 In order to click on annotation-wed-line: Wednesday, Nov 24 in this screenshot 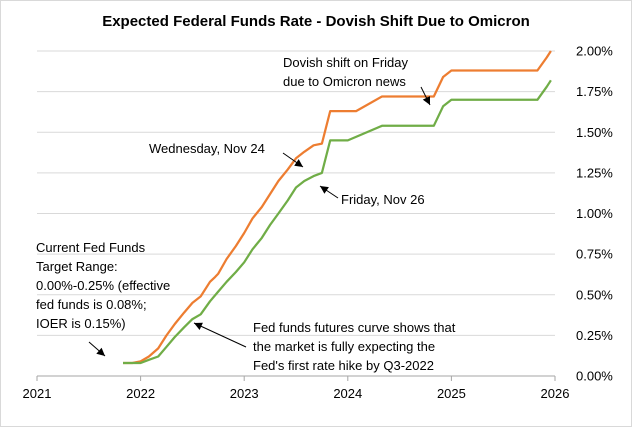, I will do `click(207, 148)`.